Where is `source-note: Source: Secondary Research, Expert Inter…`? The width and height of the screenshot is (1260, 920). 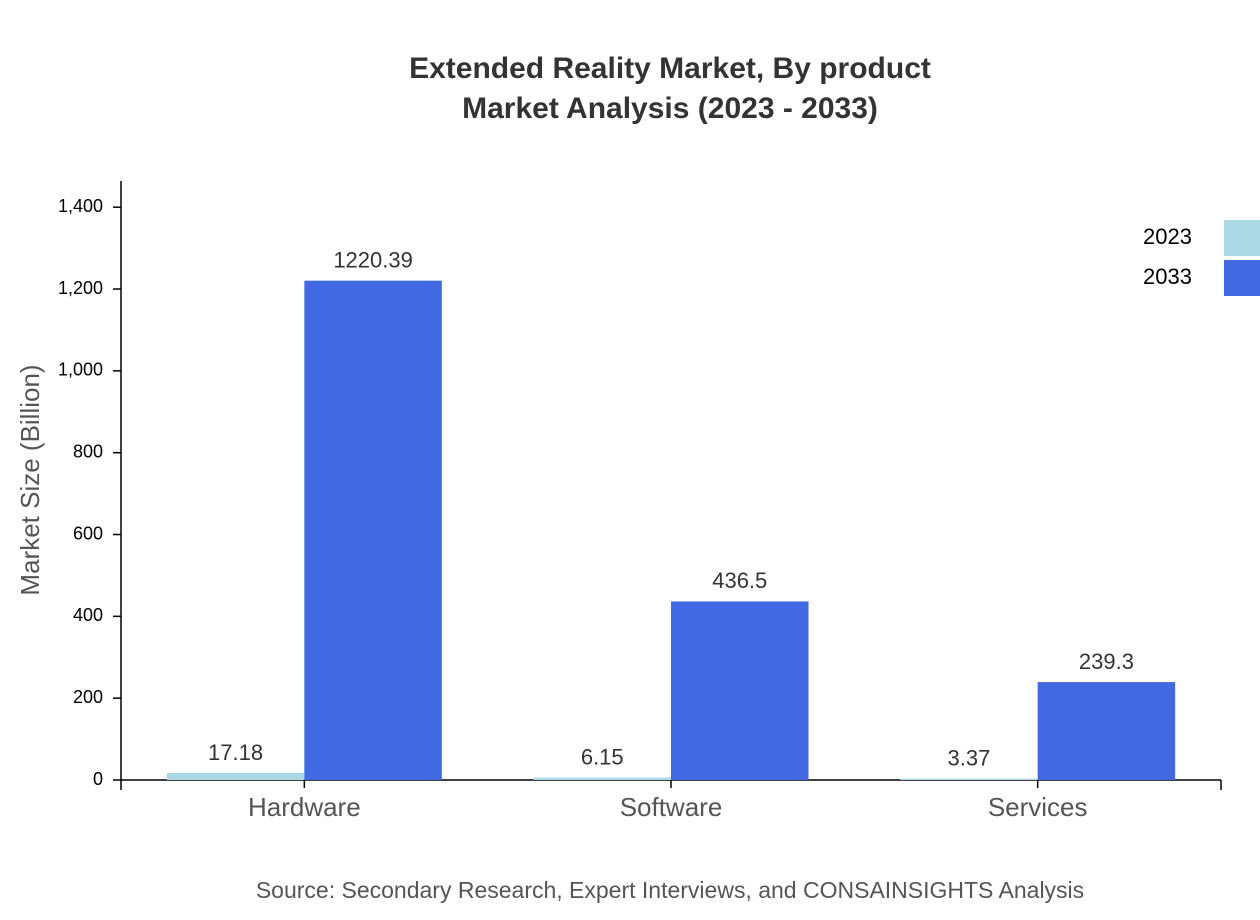 source-note: Source: Secondary Research, Expert Inter… is located at coordinates (670, 890).